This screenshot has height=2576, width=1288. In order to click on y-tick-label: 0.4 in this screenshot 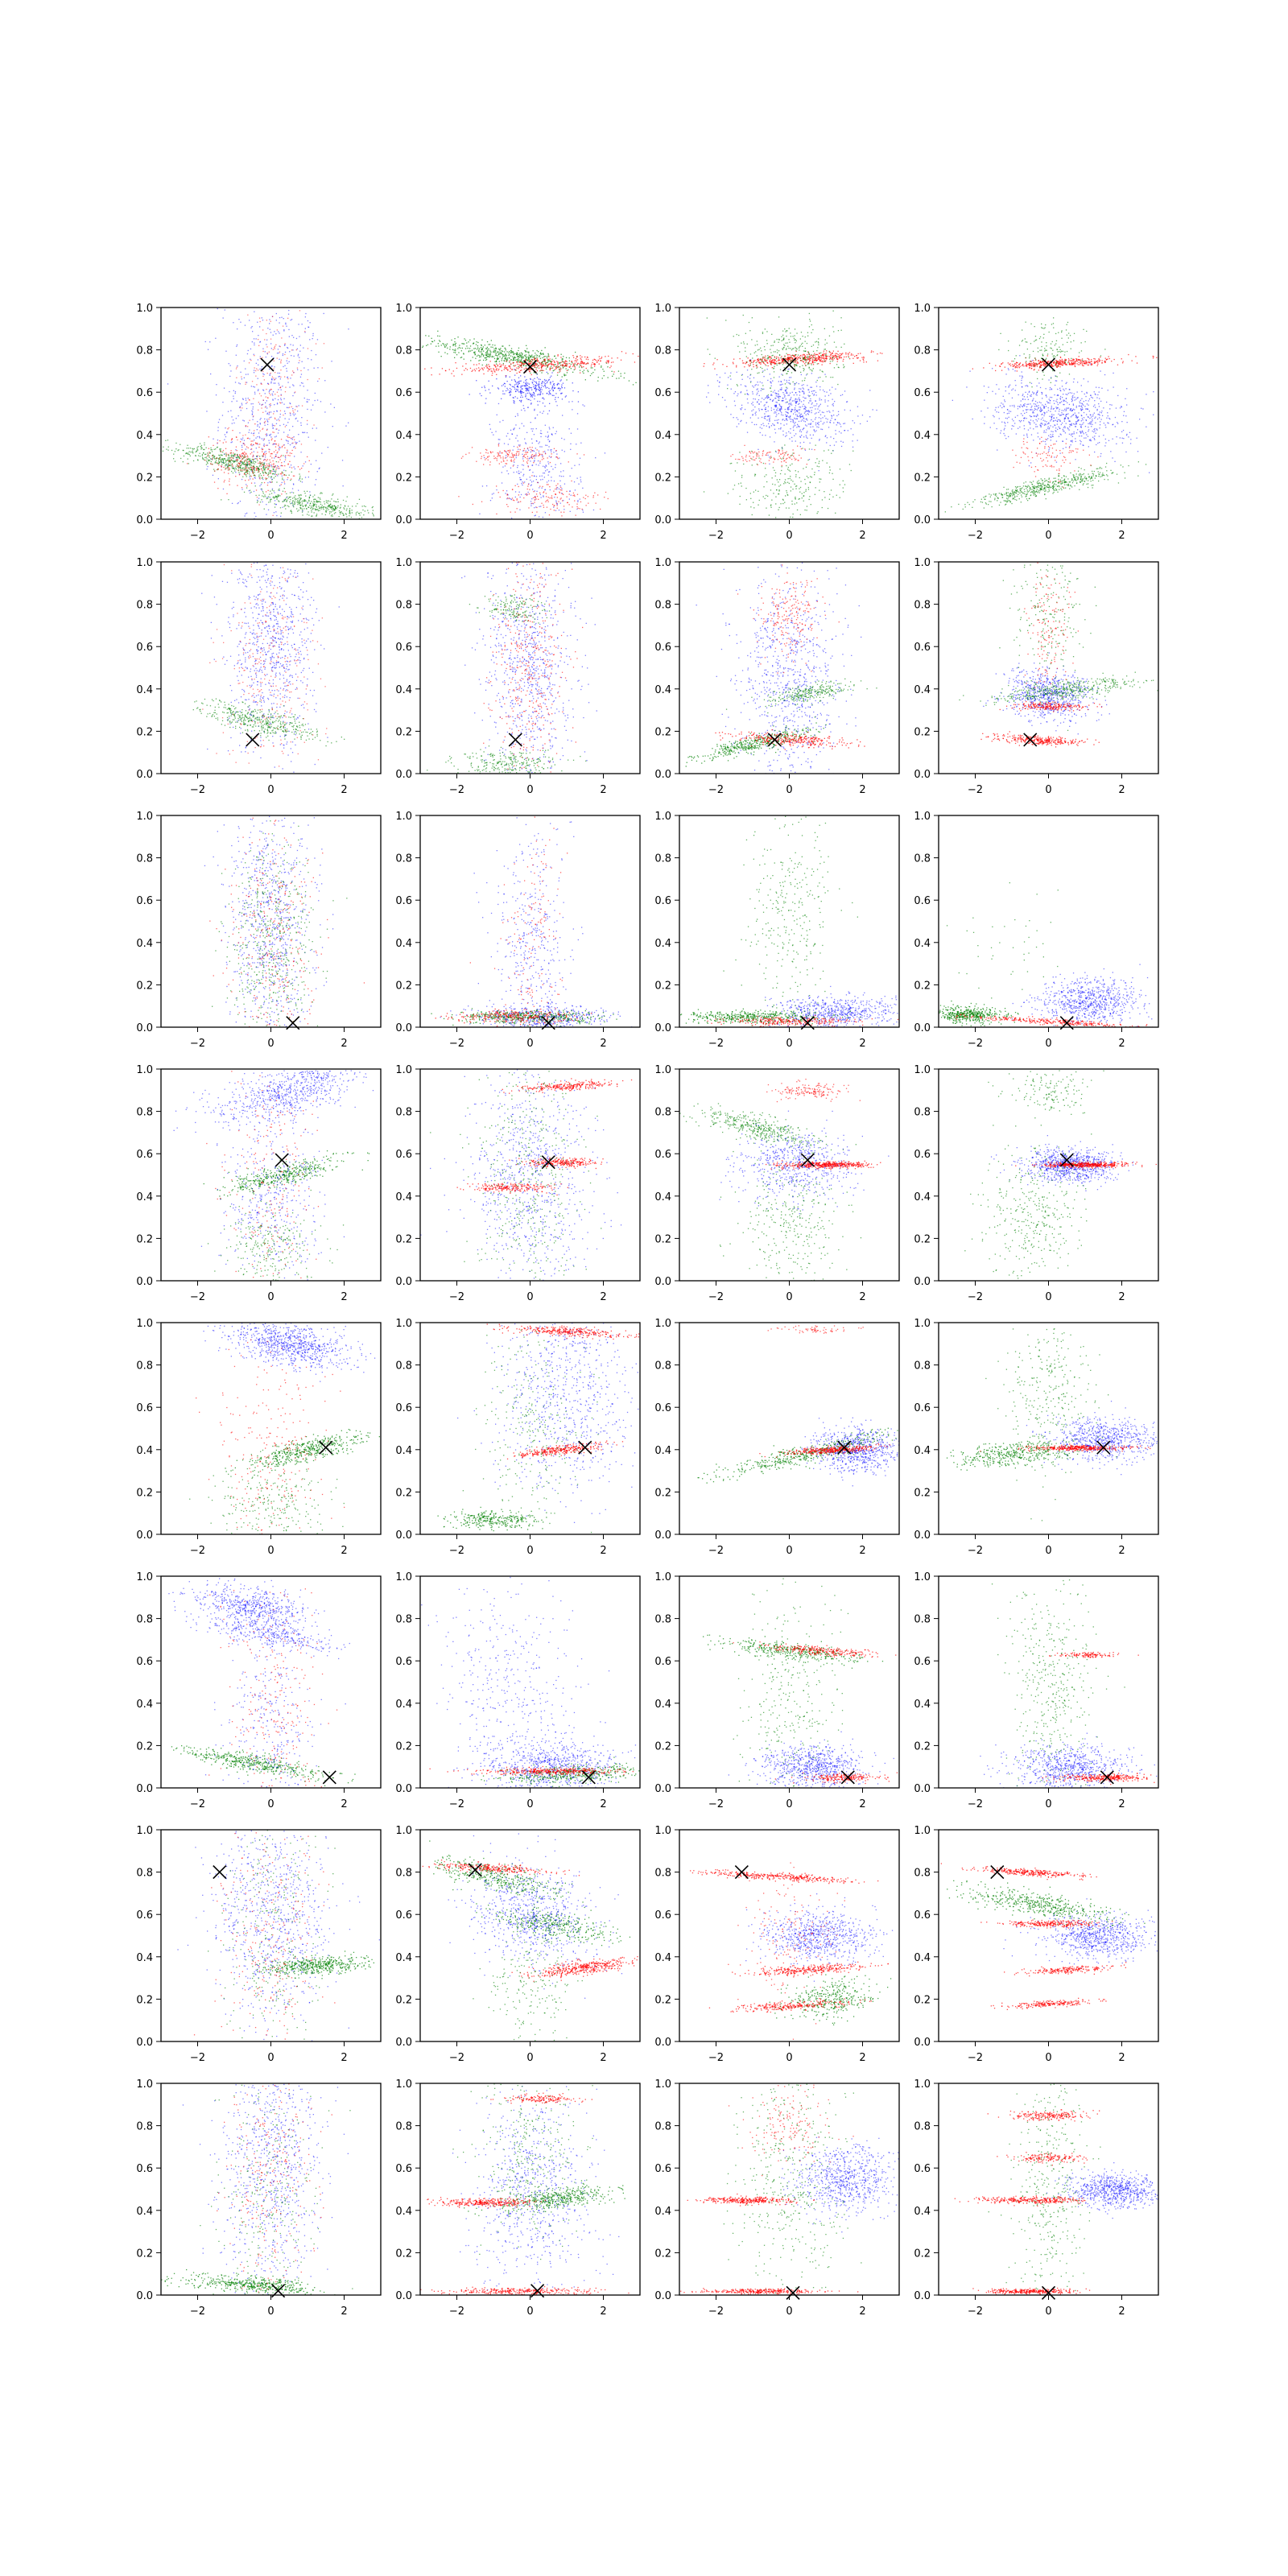, I will do `click(403, 436)`.